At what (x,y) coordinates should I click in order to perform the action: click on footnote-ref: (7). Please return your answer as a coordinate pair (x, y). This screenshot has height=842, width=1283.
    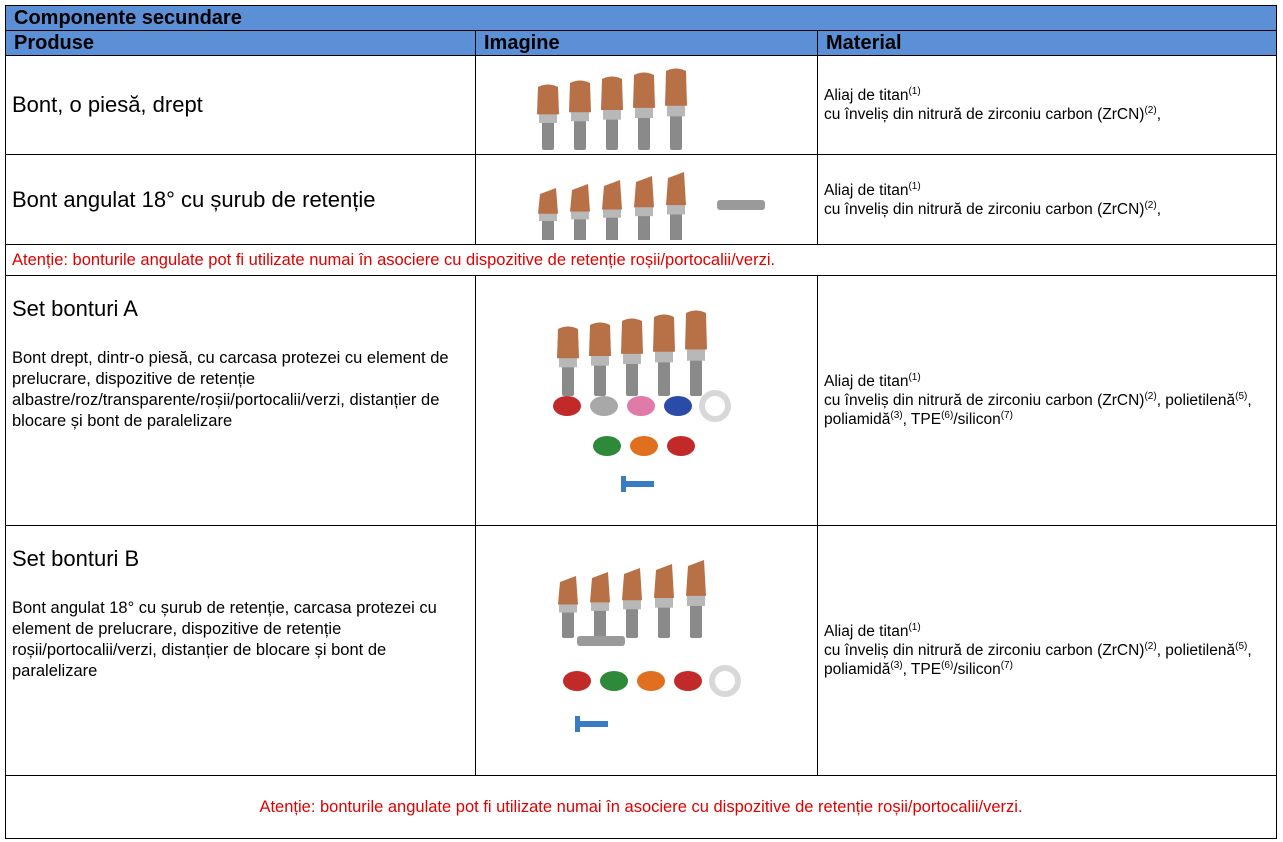
    Looking at the image, I should click on (1006, 415).